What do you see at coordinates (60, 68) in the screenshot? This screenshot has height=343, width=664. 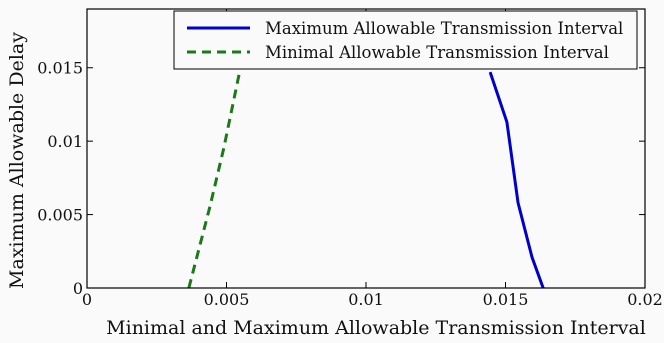 I see `y-tick-label: 0.015` at bounding box center [60, 68].